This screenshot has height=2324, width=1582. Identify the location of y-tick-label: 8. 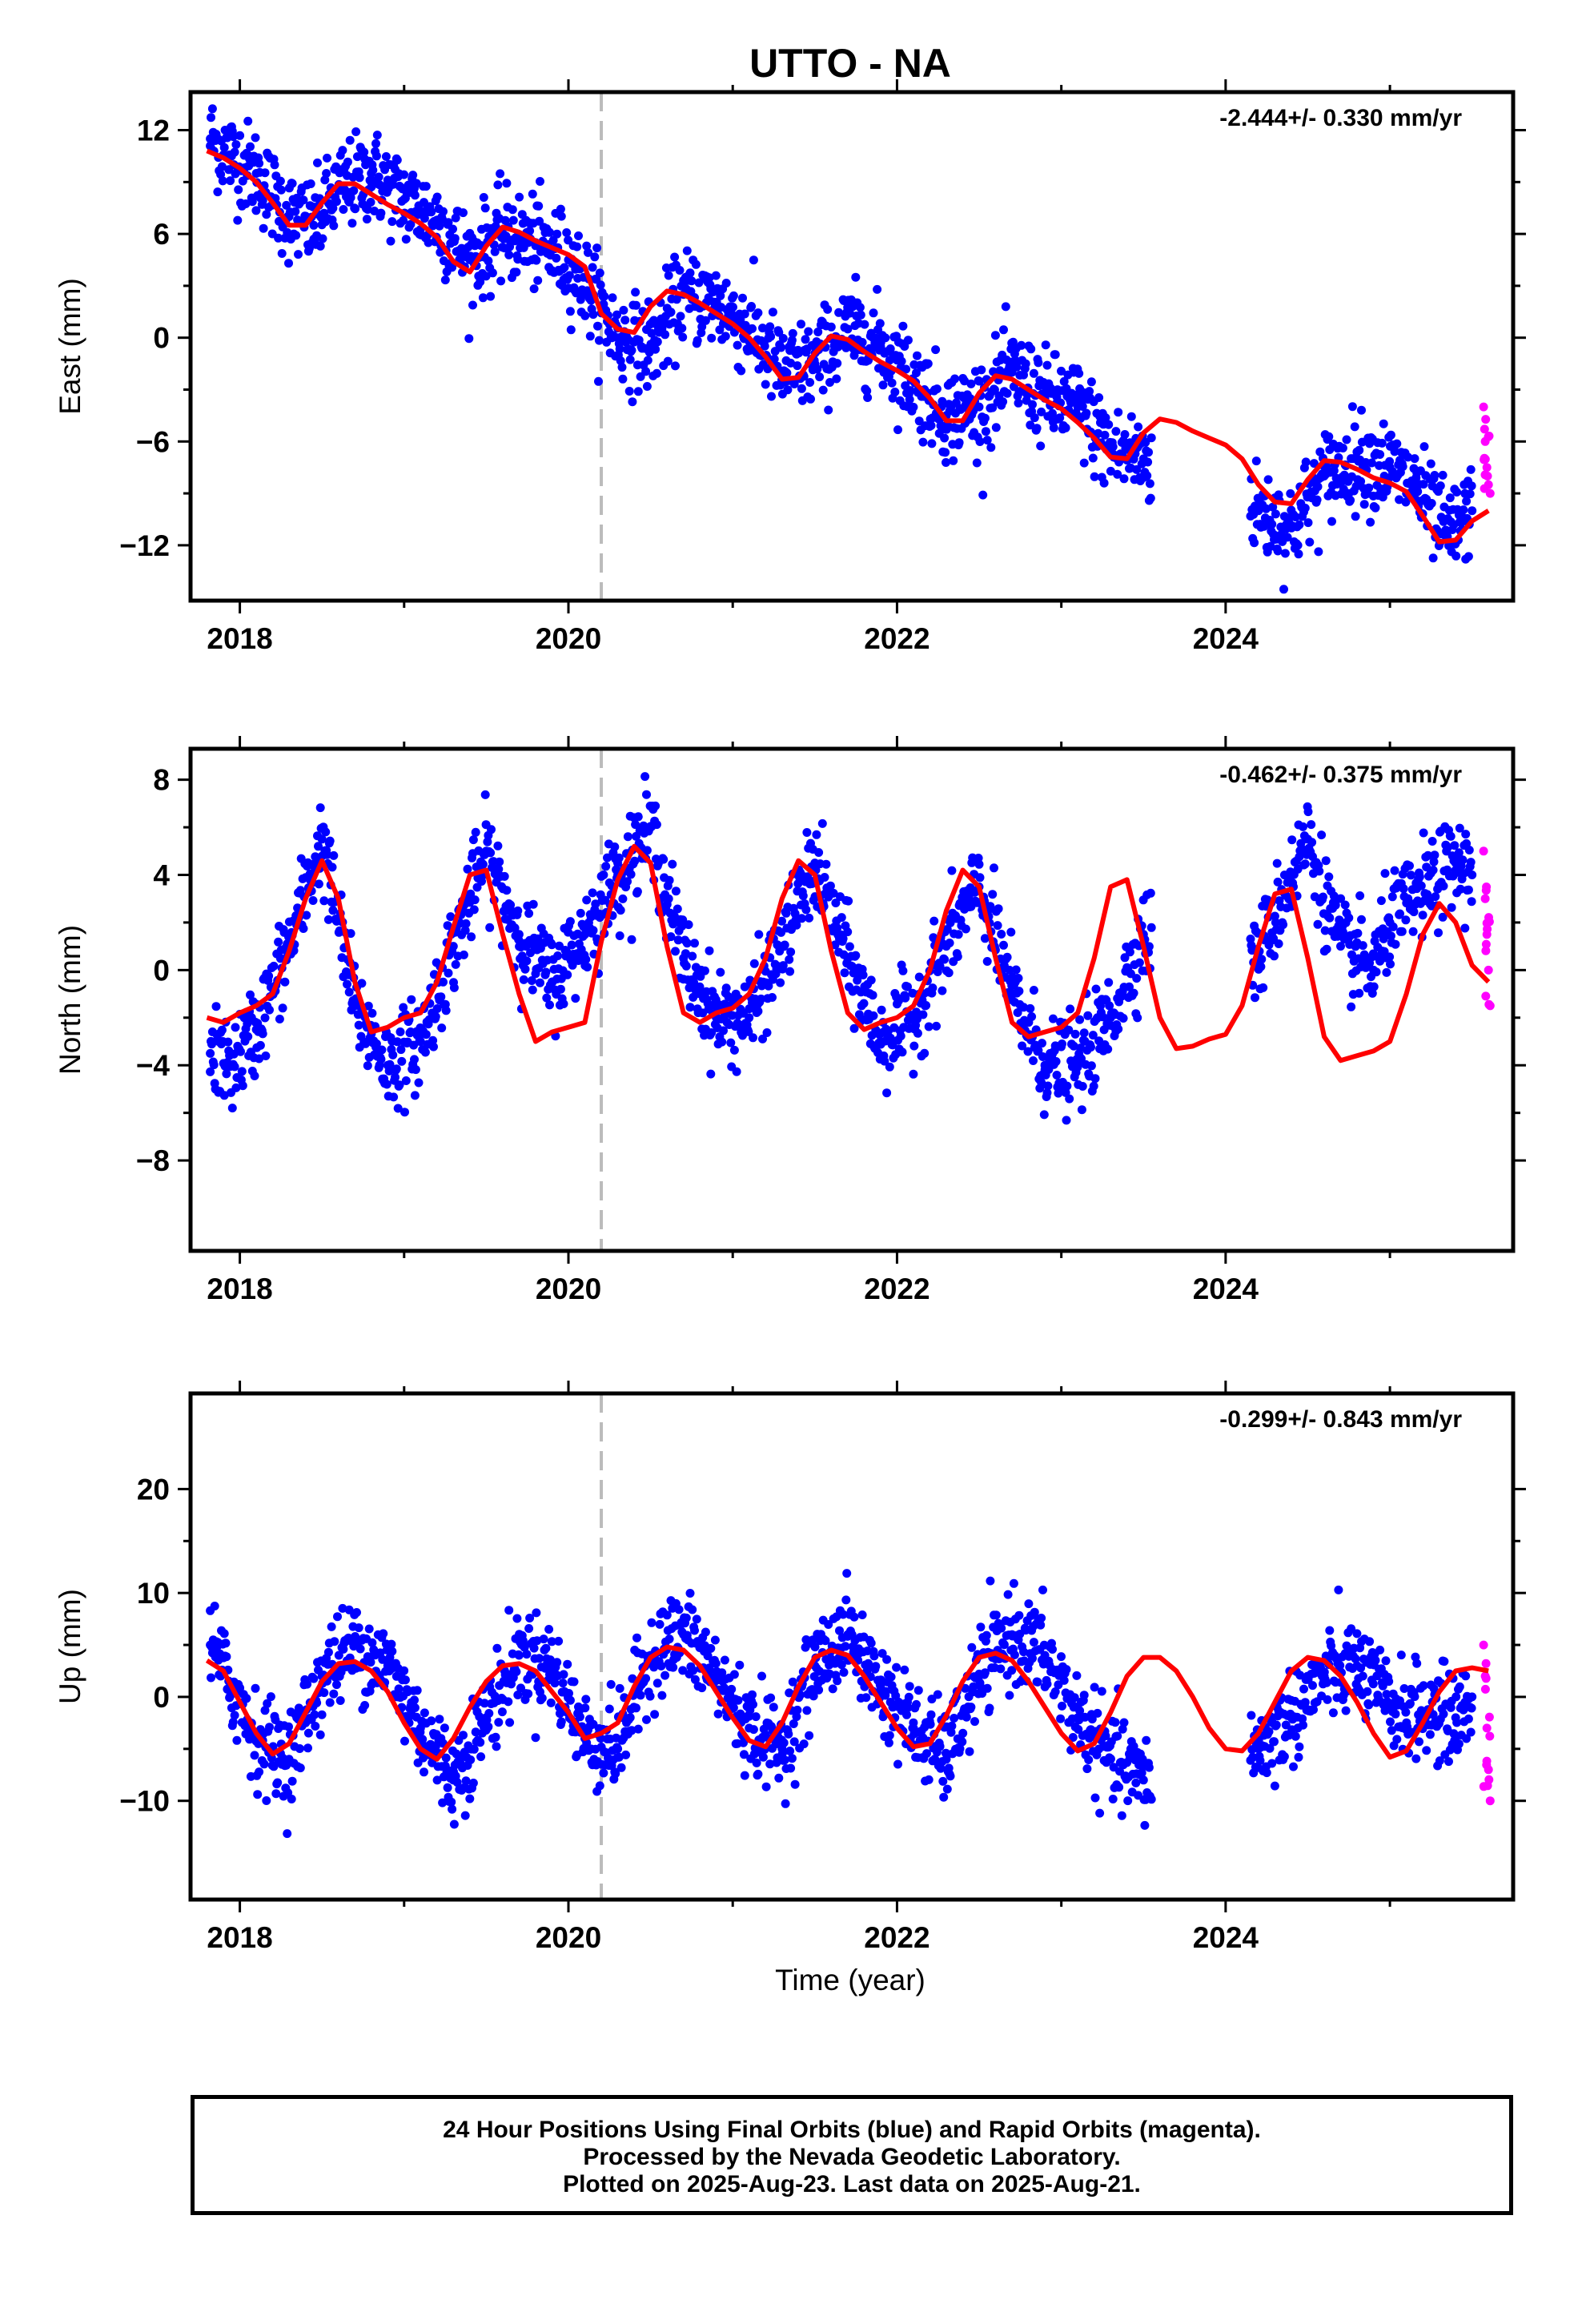
(161, 780).